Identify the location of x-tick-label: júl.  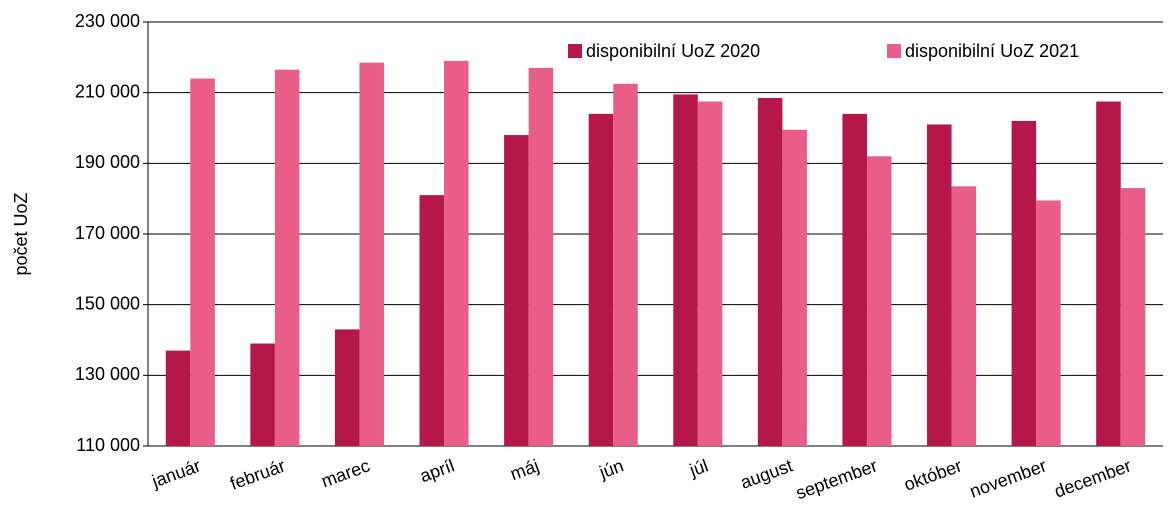
(698, 467).